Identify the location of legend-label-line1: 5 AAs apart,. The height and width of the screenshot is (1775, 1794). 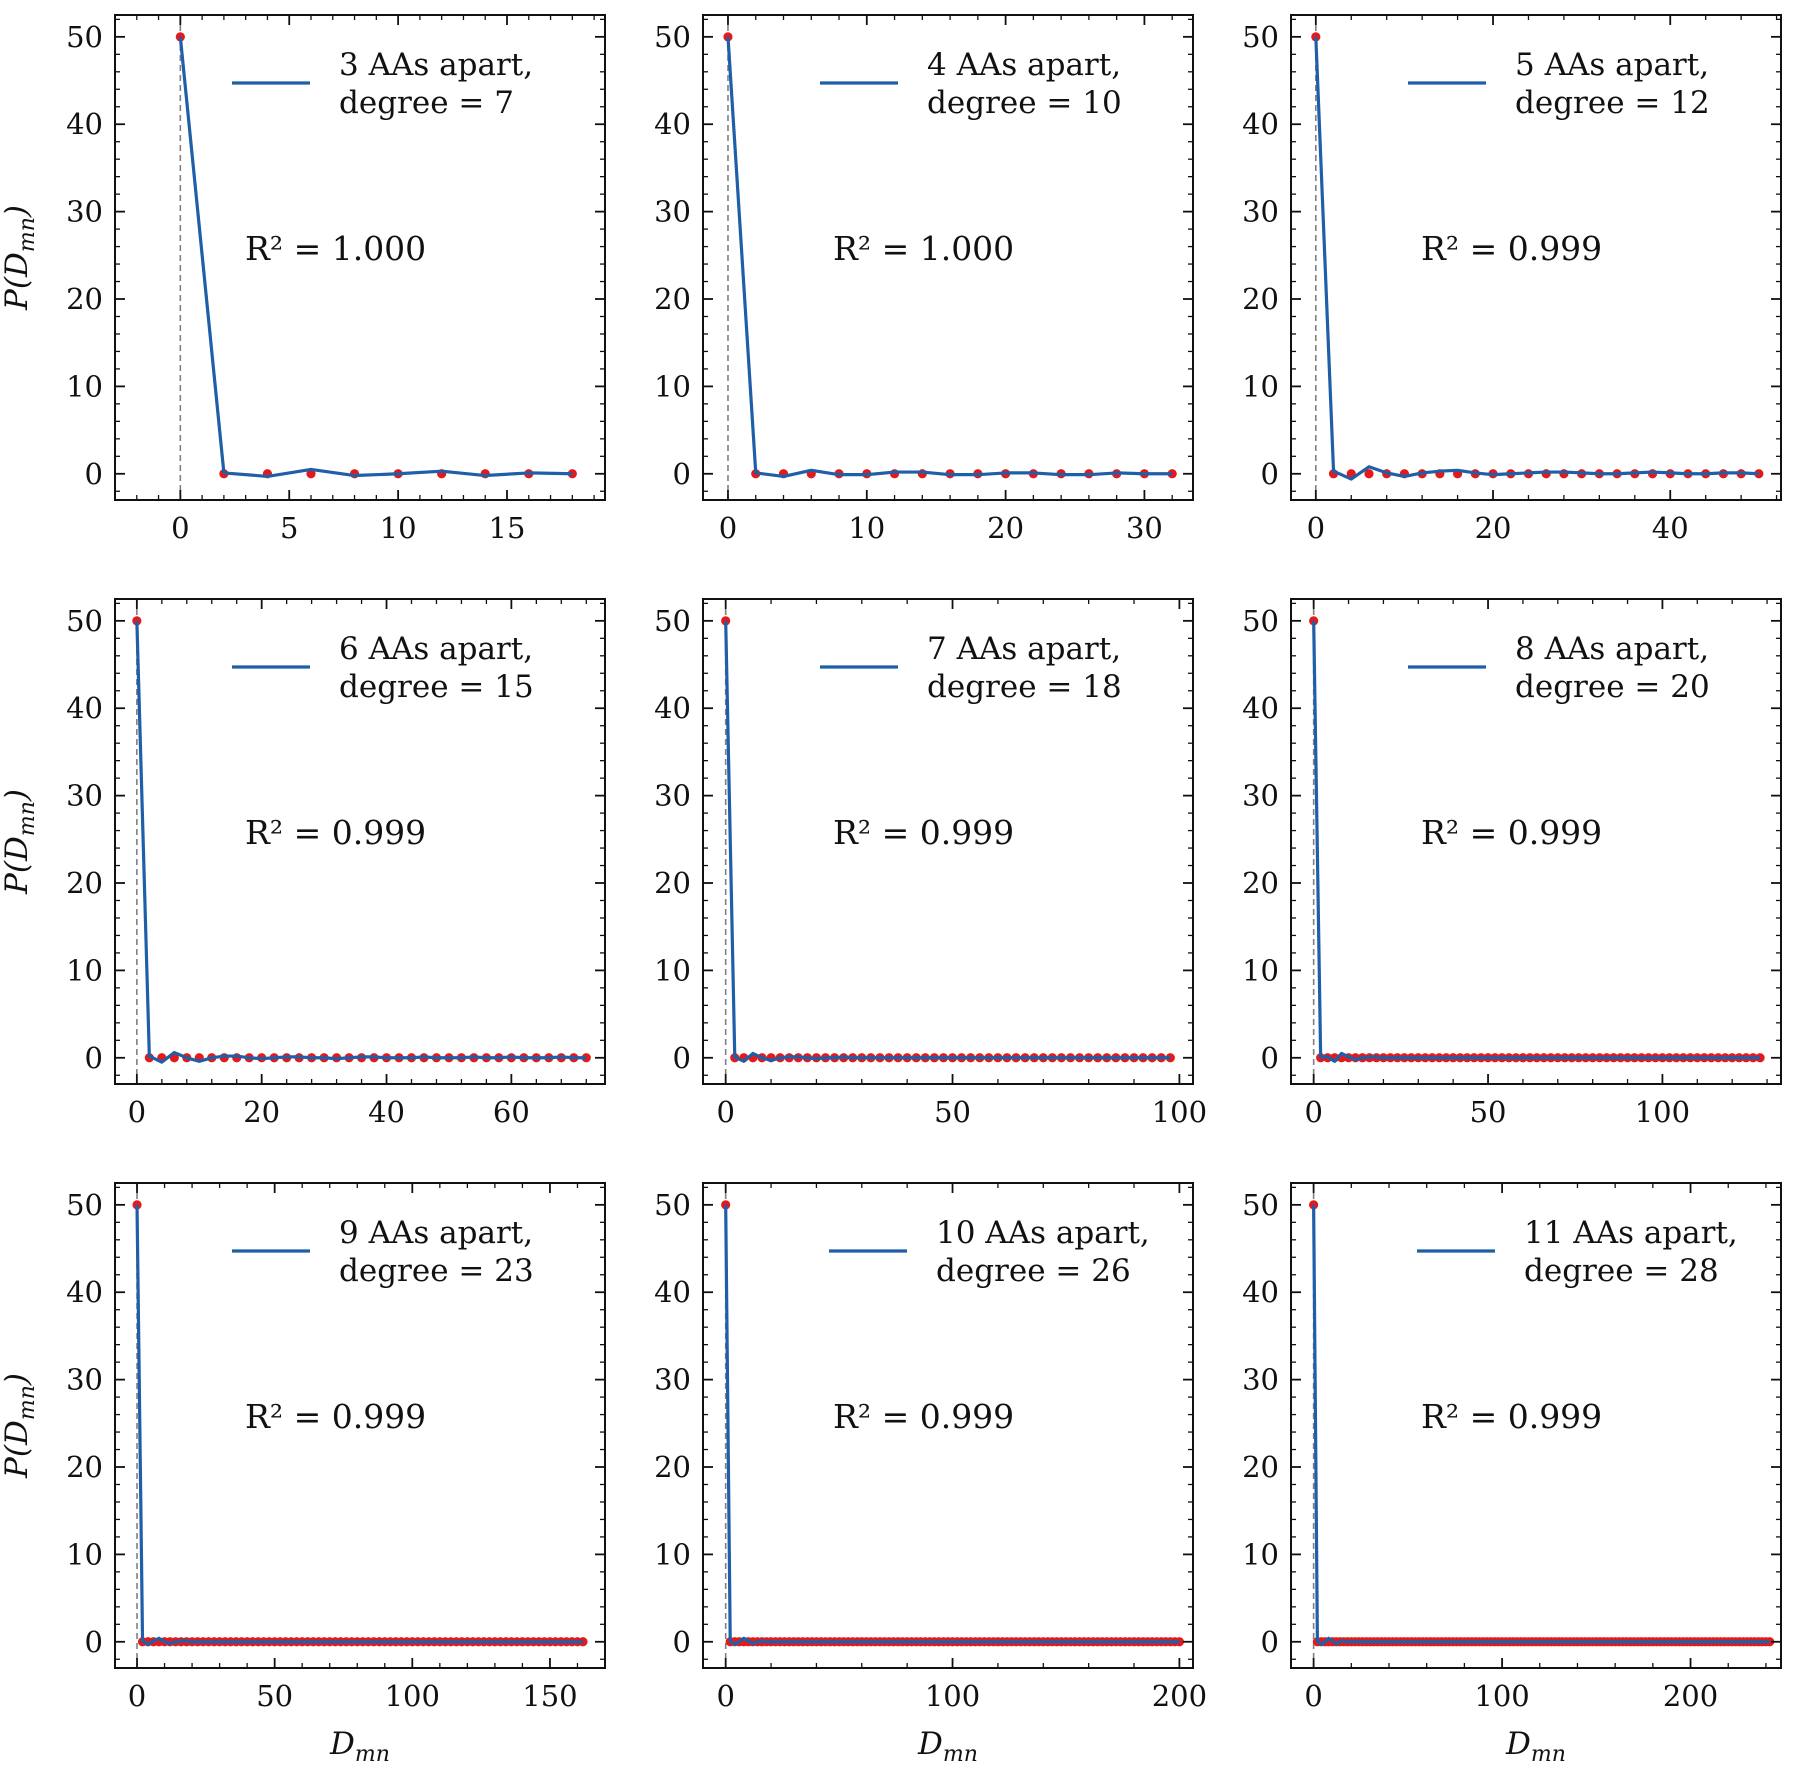
(1612, 65).